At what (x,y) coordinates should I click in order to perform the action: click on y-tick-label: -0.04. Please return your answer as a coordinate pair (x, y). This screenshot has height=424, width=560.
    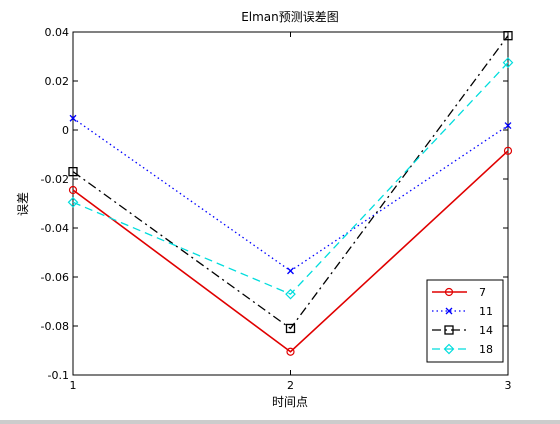
    Looking at the image, I should click on (55, 228).